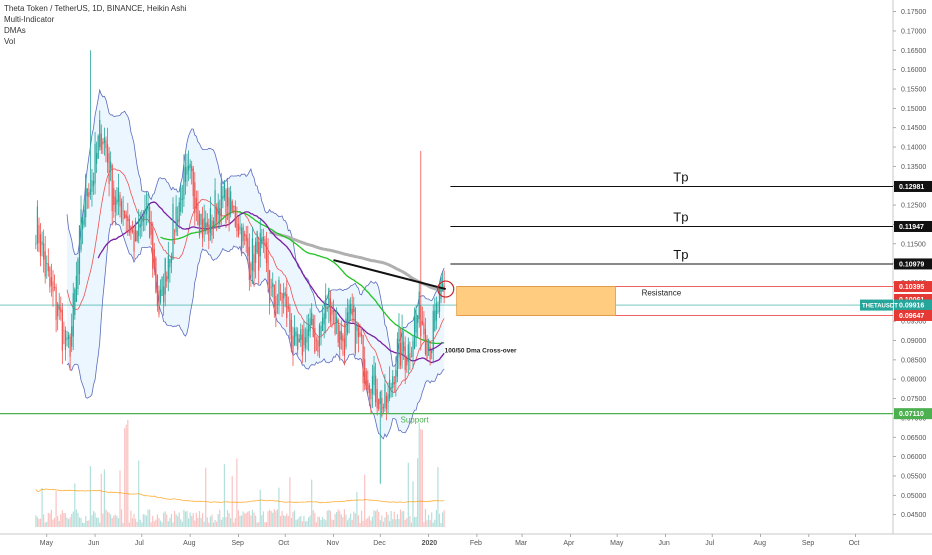 The height and width of the screenshot is (555, 932). Describe the element at coordinates (911, 306) in the screenshot. I see `price-label-text: 0.09916` at that location.